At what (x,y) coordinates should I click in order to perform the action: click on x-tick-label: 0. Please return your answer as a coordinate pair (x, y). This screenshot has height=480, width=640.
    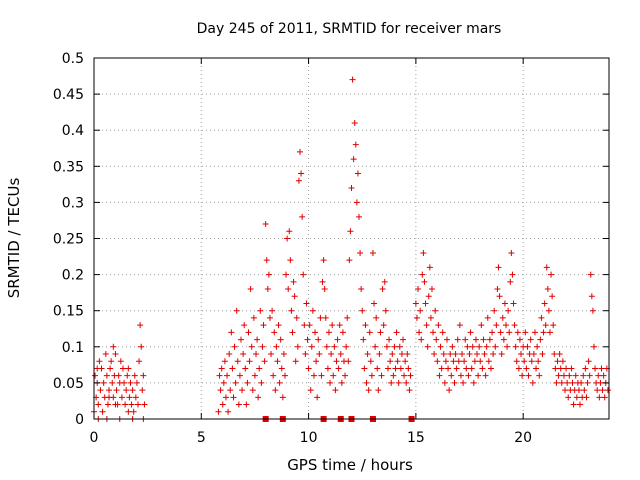
    Looking at the image, I should click on (94, 438).